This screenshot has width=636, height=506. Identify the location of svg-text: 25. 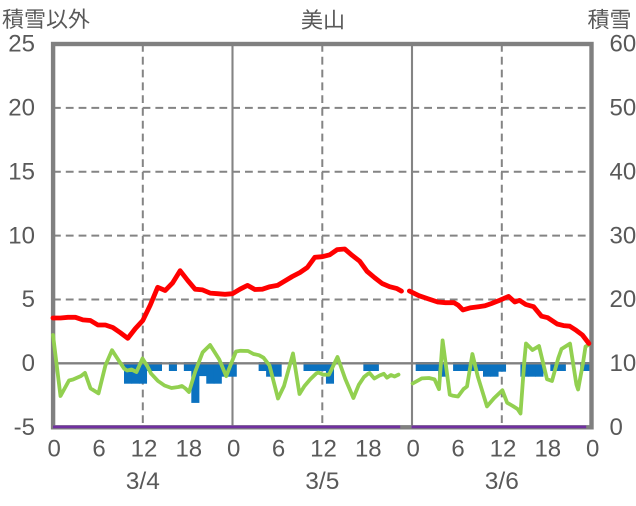
(21, 44).